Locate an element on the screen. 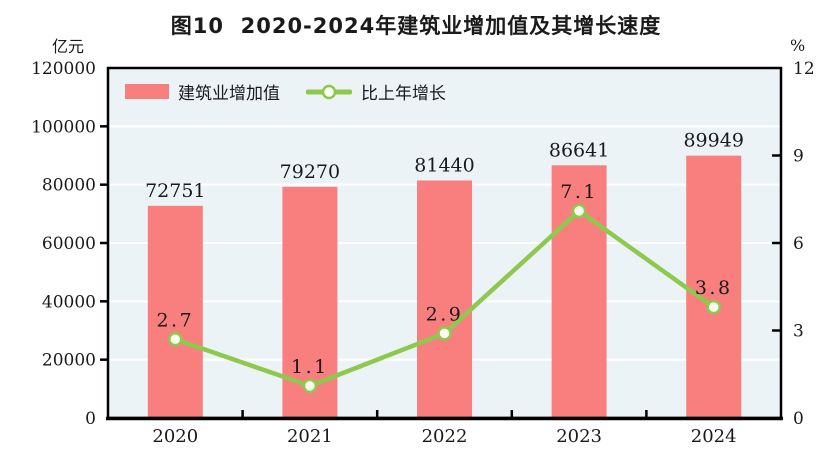 This screenshot has width=832, height=461. legend-bar-swatch-icon is located at coordinates (147, 91).